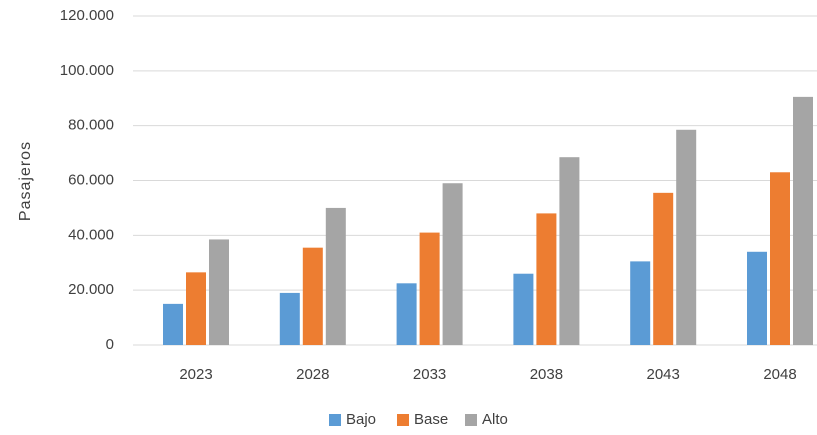  I want to click on bar-base-2038, so click(546, 279).